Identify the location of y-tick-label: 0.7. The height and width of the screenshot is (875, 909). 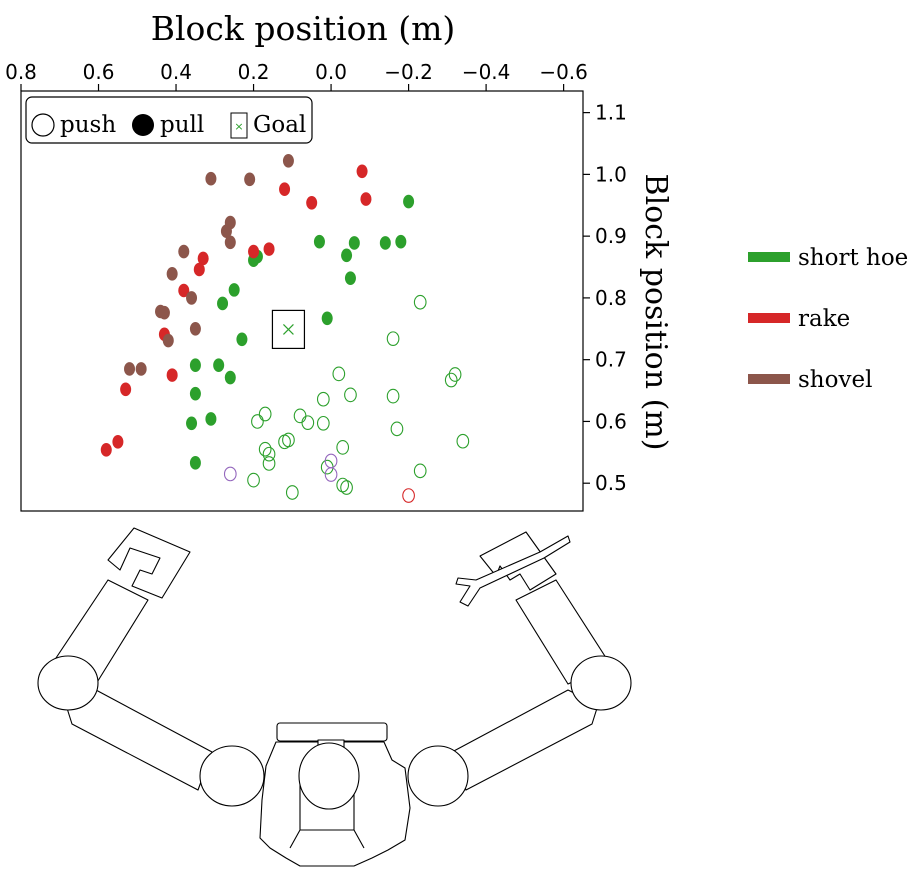
(611, 360).